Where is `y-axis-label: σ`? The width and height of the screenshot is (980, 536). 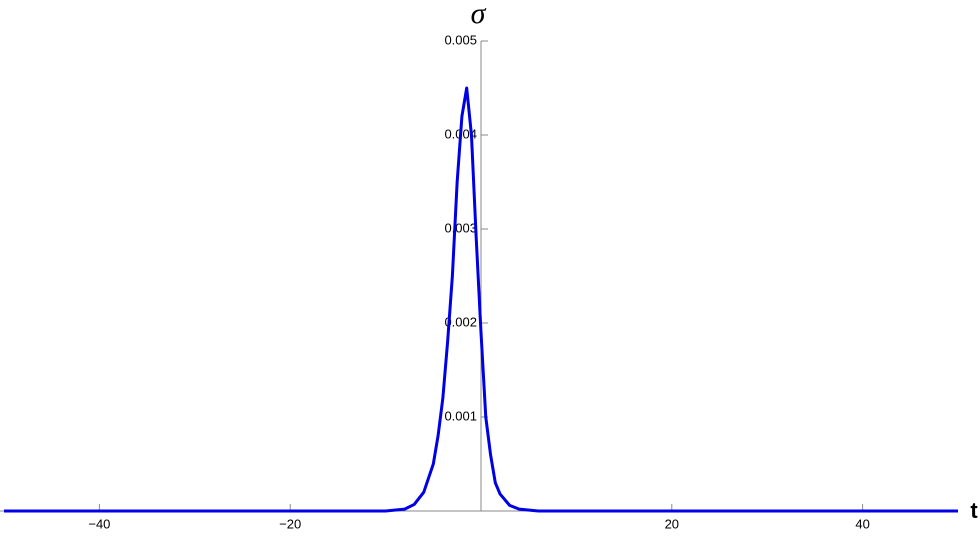 y-axis-label: σ is located at coordinates (479, 15).